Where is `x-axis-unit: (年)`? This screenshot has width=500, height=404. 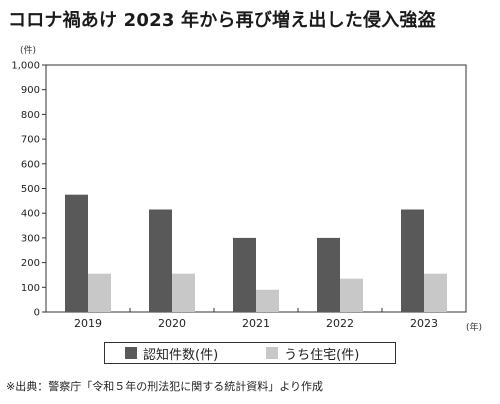 x-axis-unit: (年) is located at coordinates (474, 328).